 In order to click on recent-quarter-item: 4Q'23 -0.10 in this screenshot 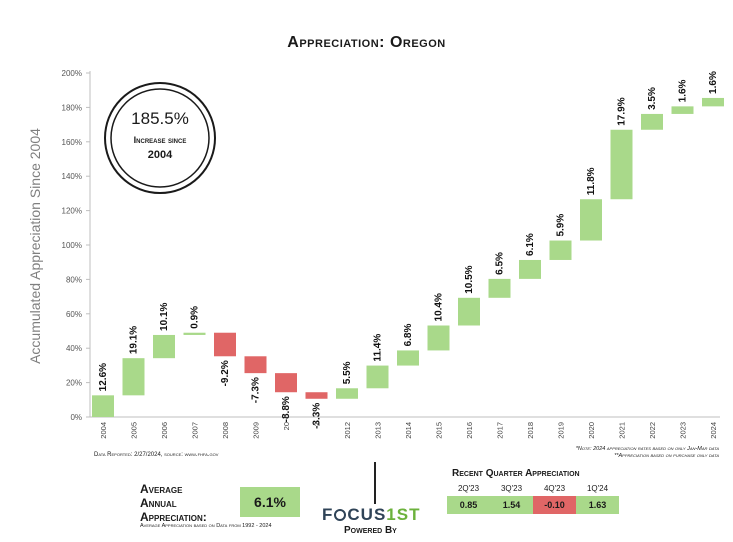, I will do `click(554, 499)`.